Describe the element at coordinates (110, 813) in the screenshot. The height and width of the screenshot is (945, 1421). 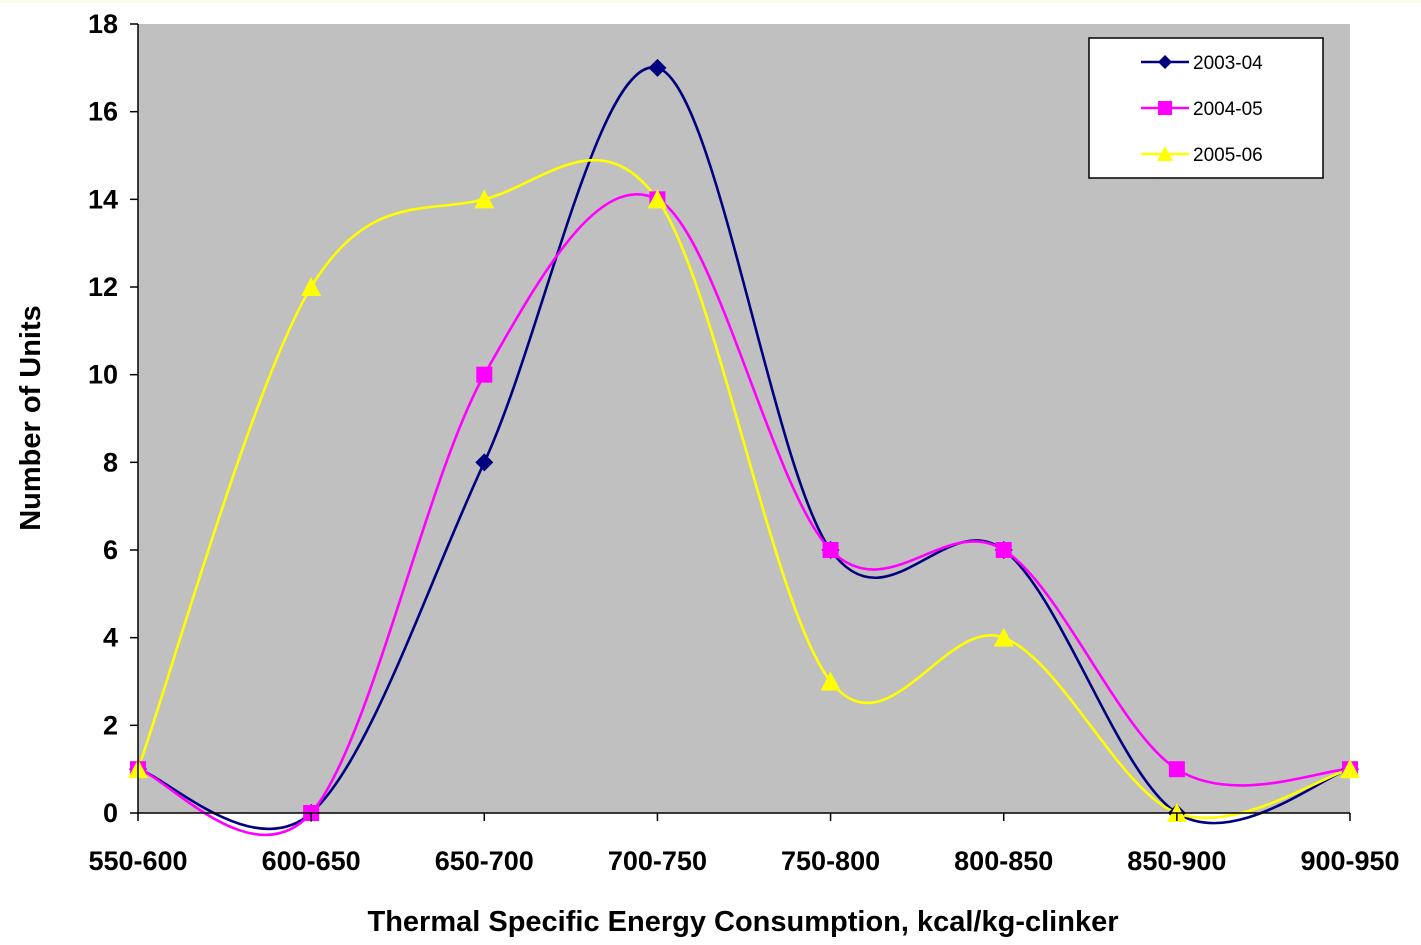
I see `y-tick-label: 0` at that location.